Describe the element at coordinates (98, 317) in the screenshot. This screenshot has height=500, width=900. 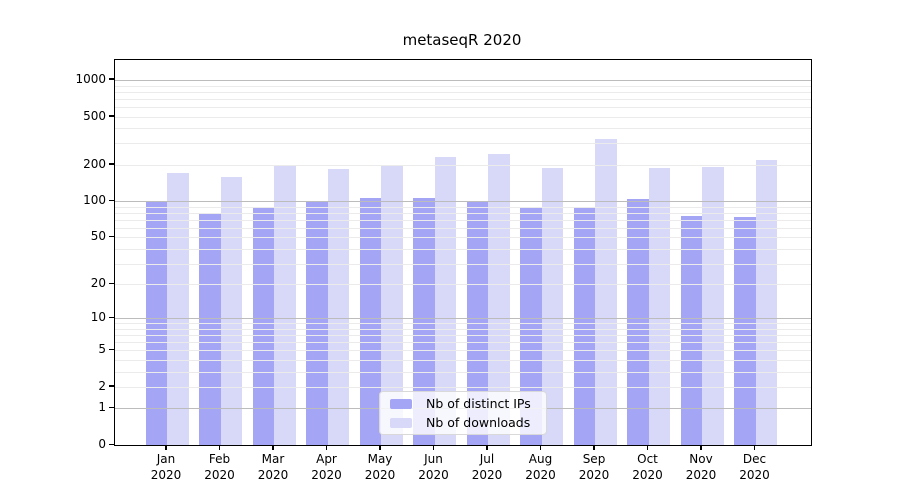
I see `y-tick-label-10: 10` at that location.